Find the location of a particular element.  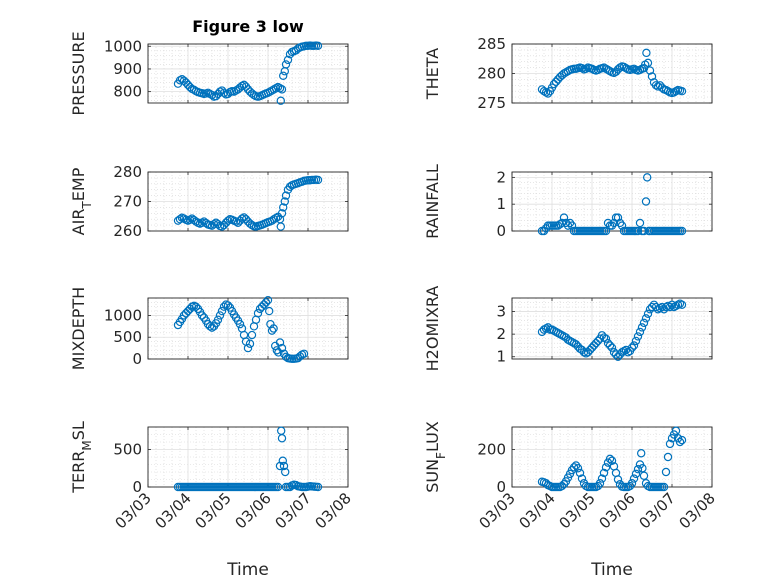

y-tick-label: 200 is located at coordinates (491, 450).